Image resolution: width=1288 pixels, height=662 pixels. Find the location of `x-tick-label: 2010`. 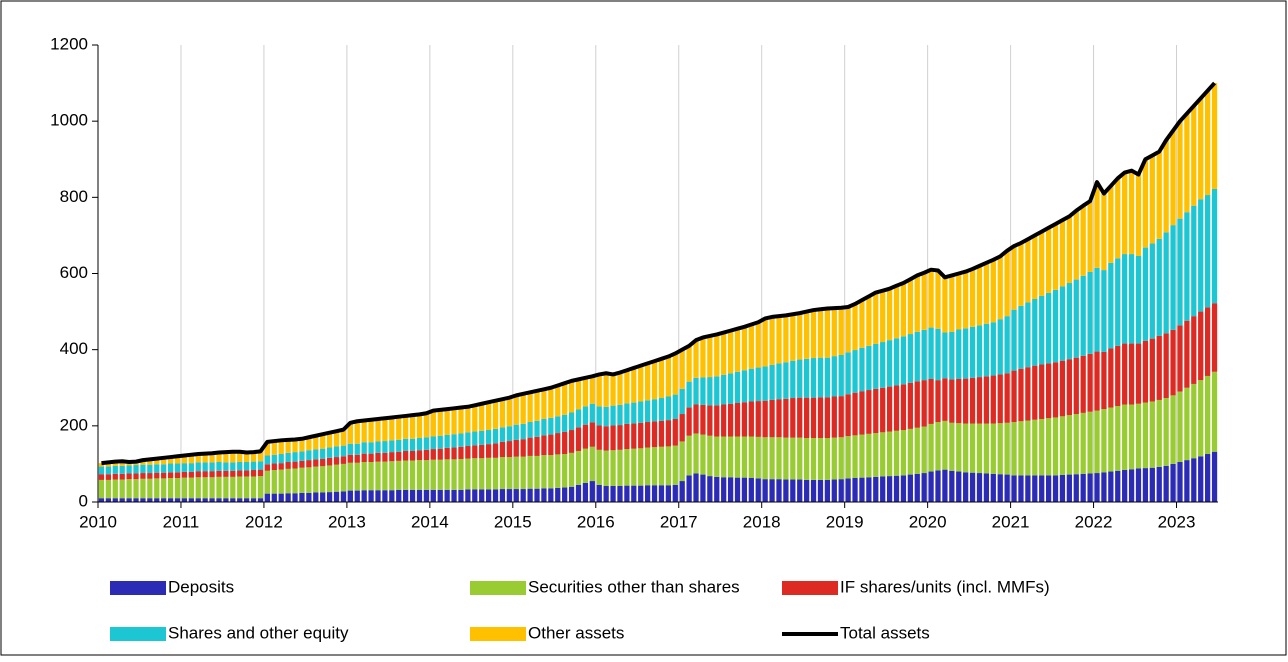

x-tick-label: 2010 is located at coordinates (98, 521).